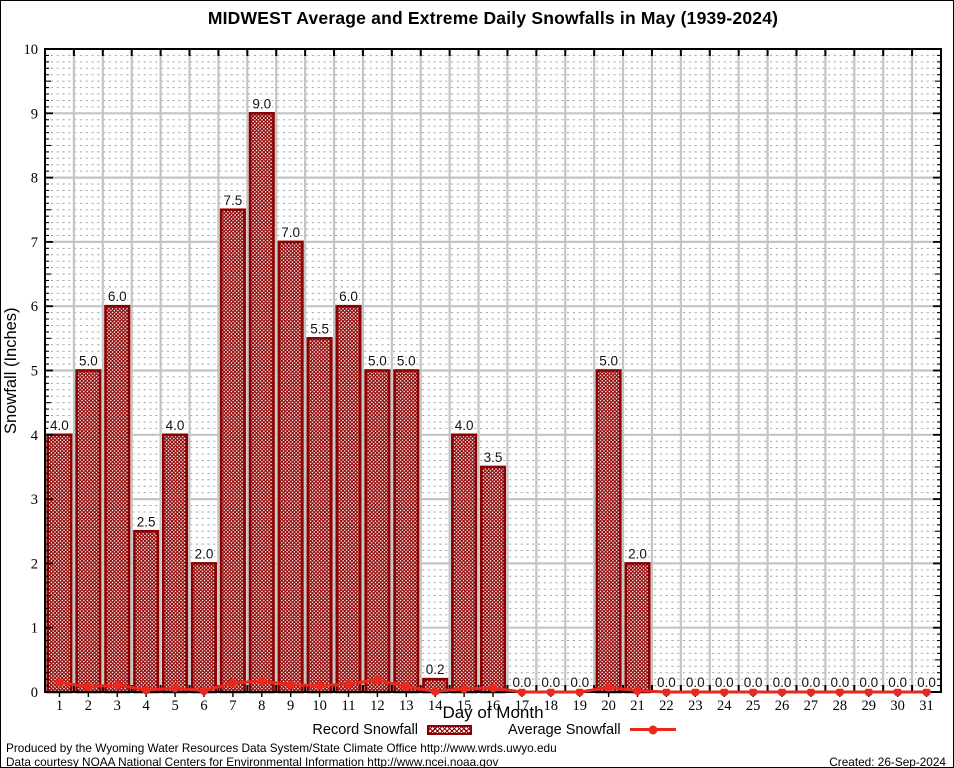  What do you see at coordinates (494, 729) in the screenshot?
I see `legend: Record Snowfall Average Snowfall` at bounding box center [494, 729].